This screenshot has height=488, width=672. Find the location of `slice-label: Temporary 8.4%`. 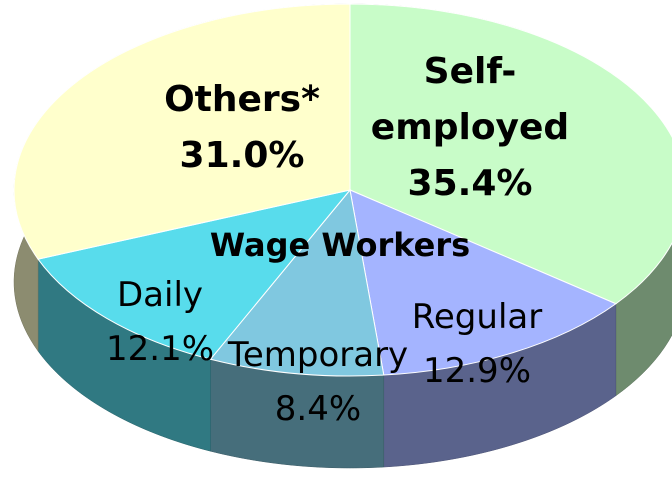

slice-label: Temporary 8.4% is located at coordinates (318, 382).